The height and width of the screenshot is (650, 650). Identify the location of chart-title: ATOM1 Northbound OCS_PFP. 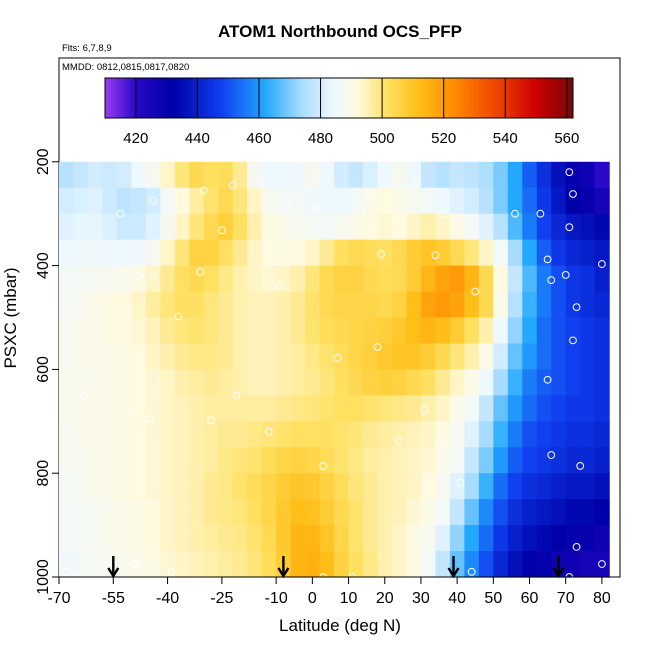
(340, 31).